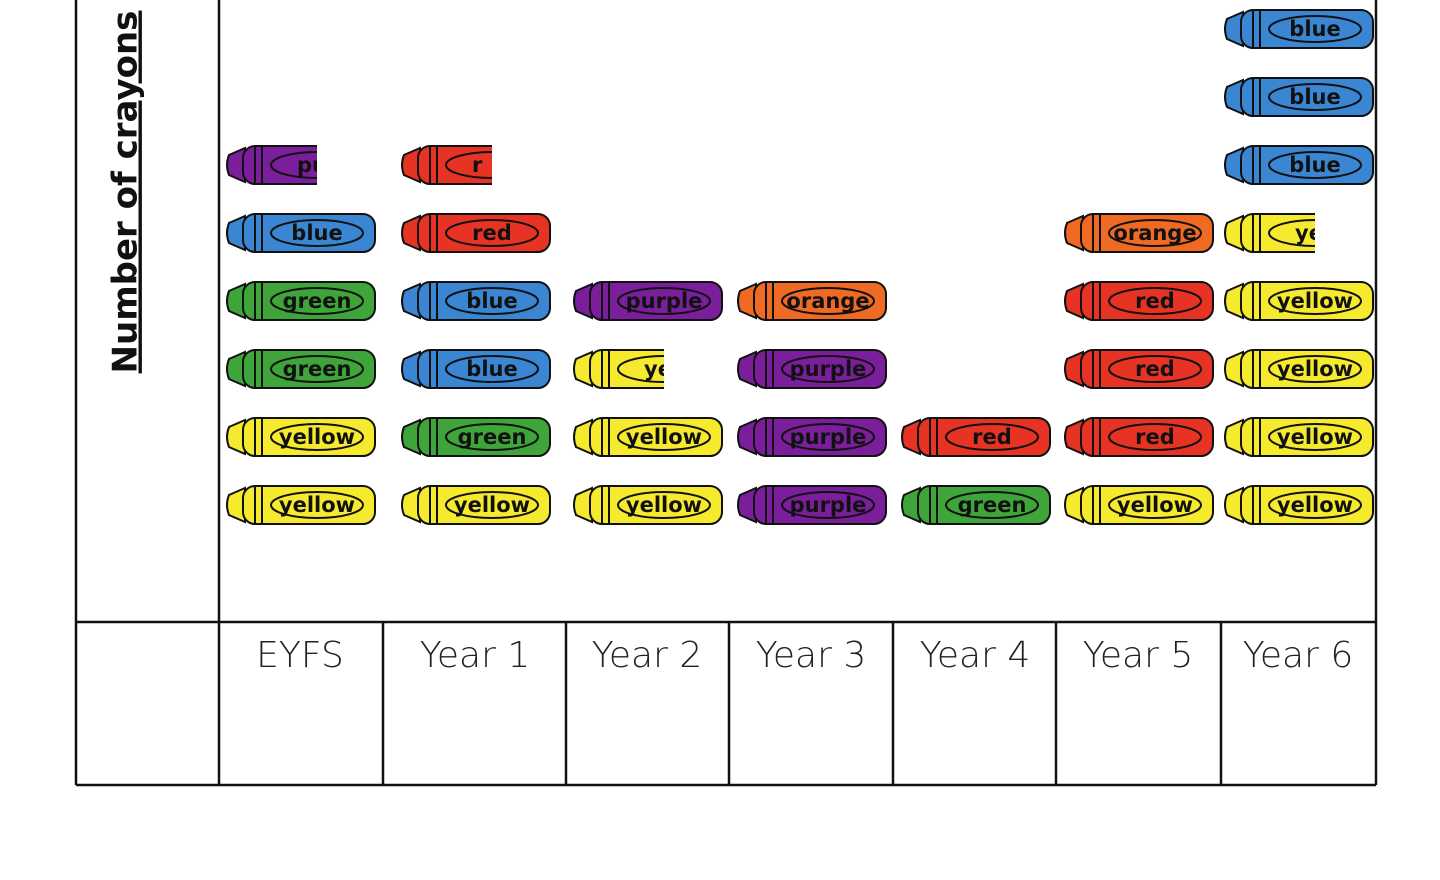 The width and height of the screenshot is (1440, 880). Describe the element at coordinates (647, 655) in the screenshot. I see `x-category-label: Year 2` at that location.